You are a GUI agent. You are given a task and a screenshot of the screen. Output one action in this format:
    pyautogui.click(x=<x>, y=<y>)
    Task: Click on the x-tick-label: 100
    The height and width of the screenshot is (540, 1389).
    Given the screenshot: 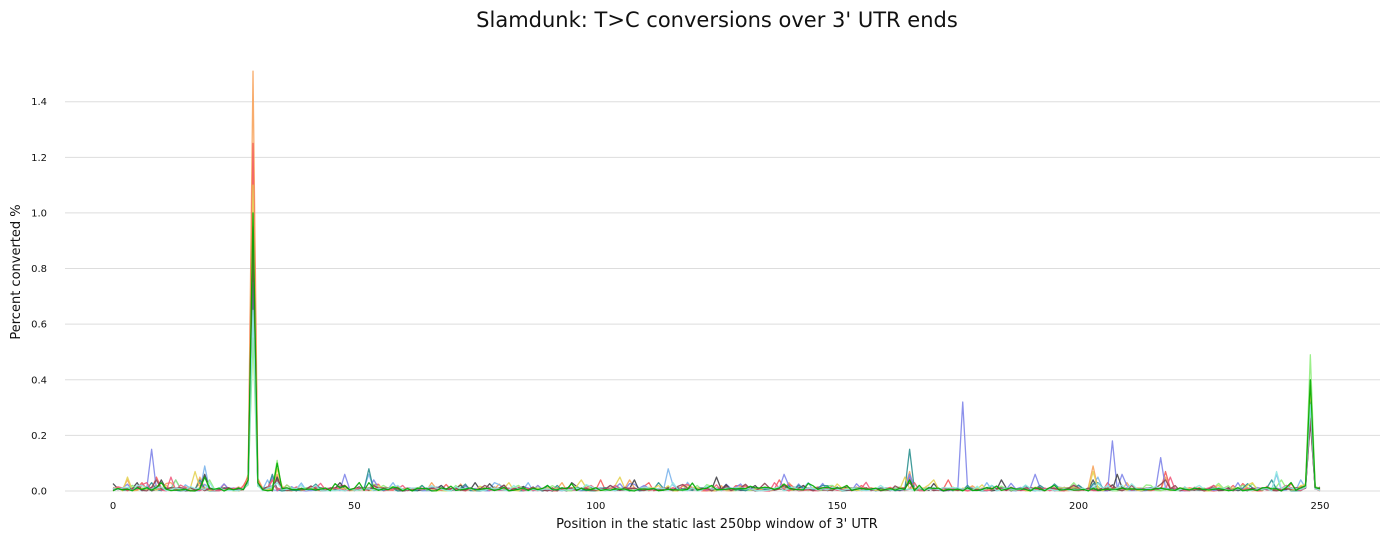 What is the action you would take?
    pyautogui.click(x=595, y=506)
    